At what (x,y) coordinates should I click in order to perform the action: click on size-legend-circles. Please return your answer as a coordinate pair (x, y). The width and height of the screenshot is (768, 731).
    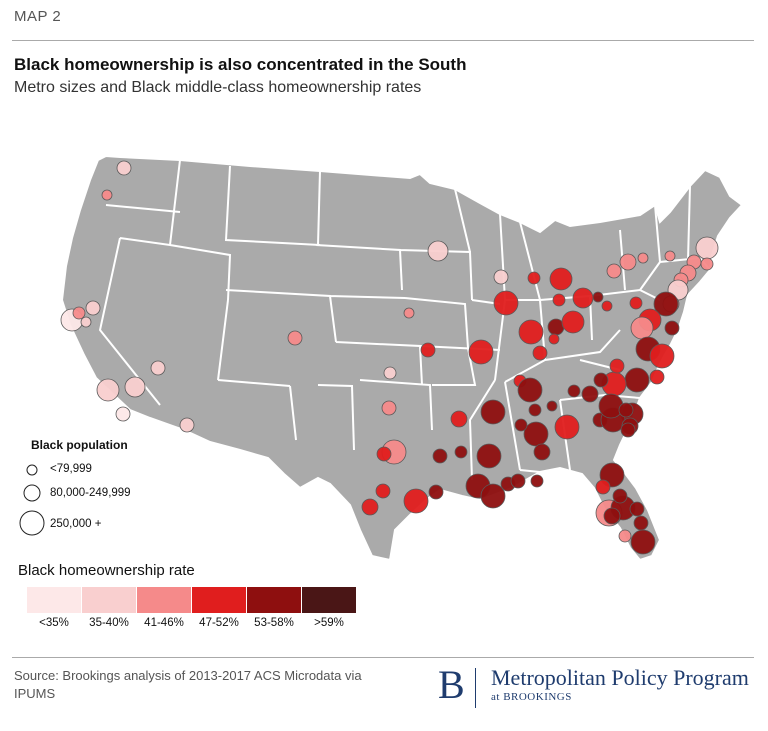
    Looking at the image, I should click on (32, 500).